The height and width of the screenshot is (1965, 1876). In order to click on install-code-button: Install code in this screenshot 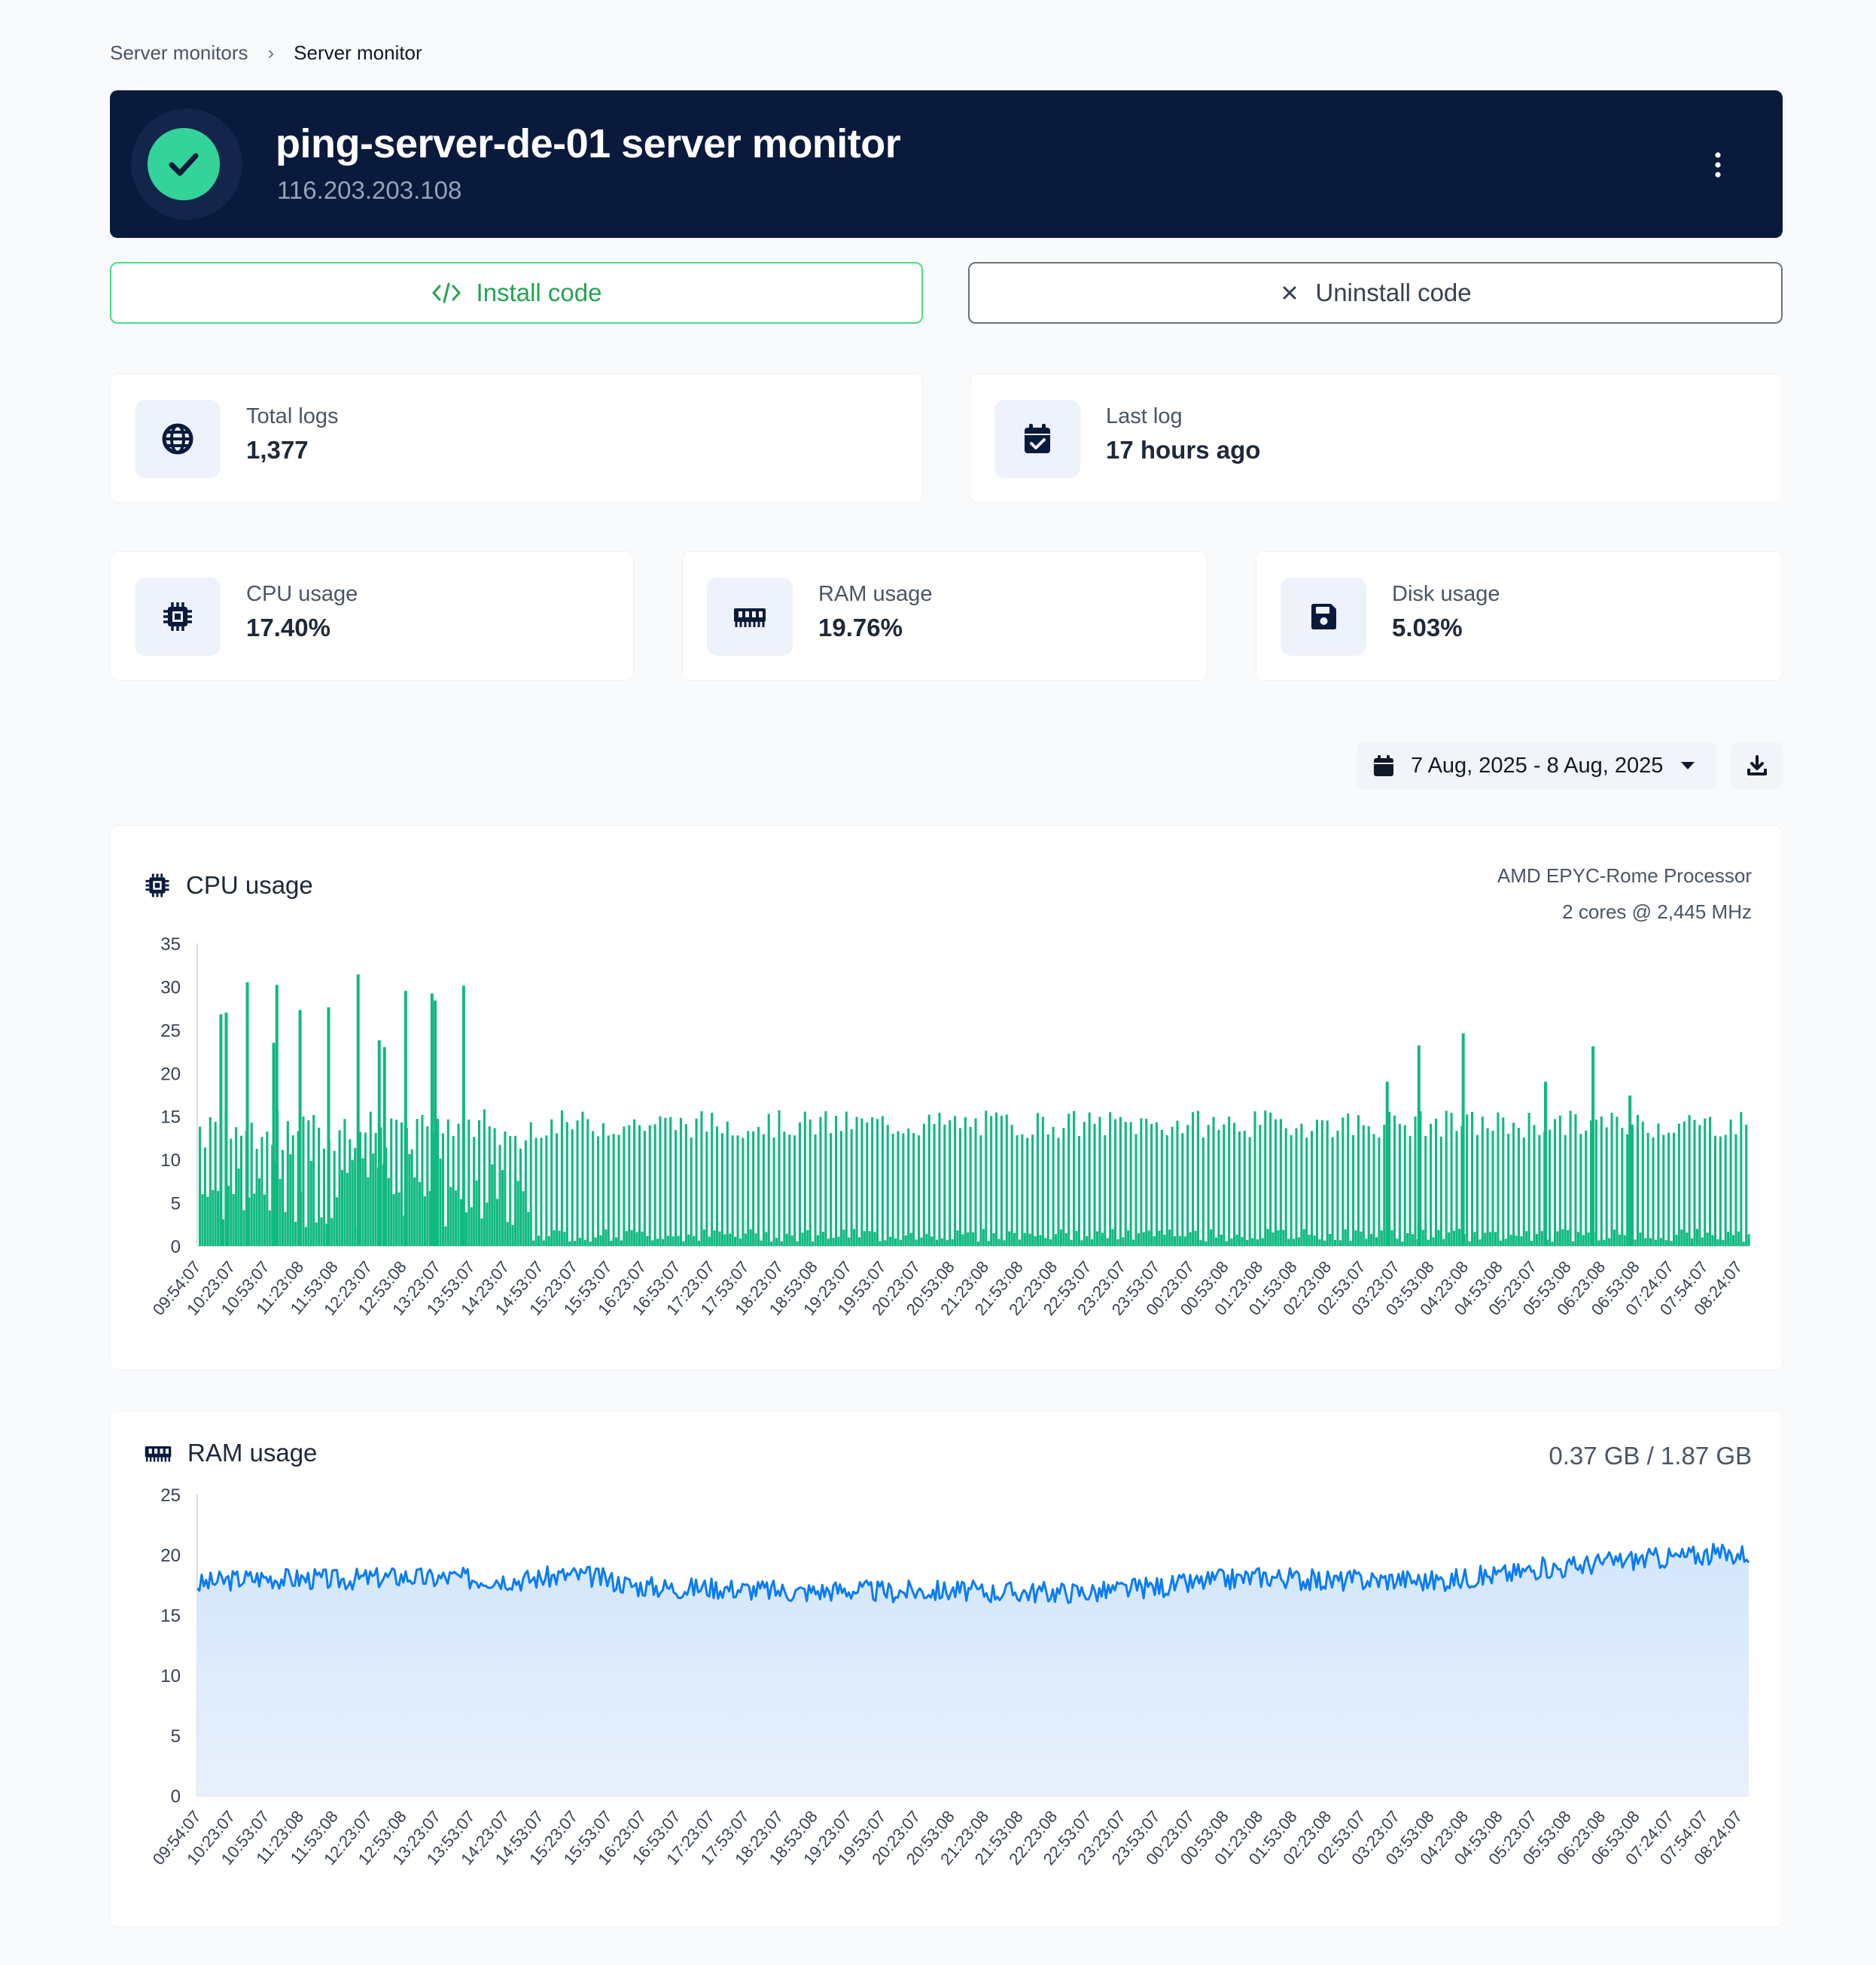, I will do `click(516, 293)`.